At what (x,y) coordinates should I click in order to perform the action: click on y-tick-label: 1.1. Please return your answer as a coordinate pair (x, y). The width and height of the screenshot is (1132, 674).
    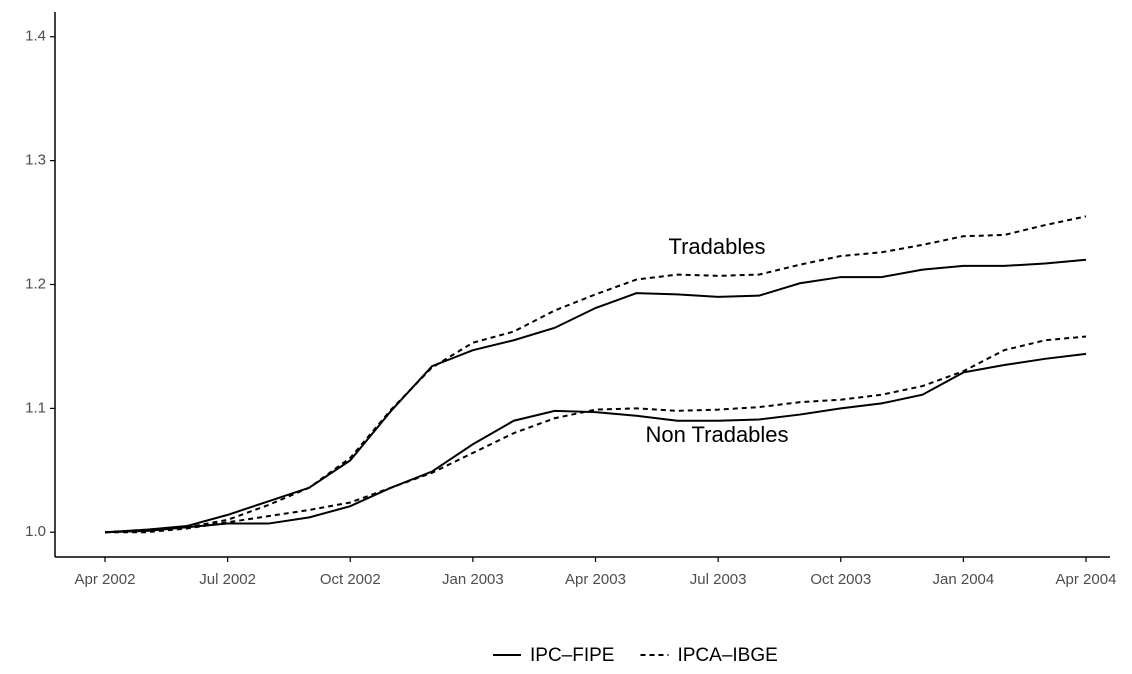
    Looking at the image, I should click on (35, 407).